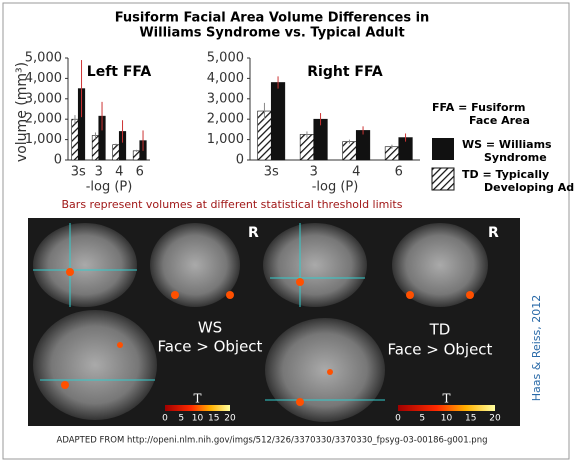 This screenshot has width=575, height=469. What do you see at coordinates (536, 348) in the screenshot?
I see `credit: Haas & Reiss, 2012` at bounding box center [536, 348].